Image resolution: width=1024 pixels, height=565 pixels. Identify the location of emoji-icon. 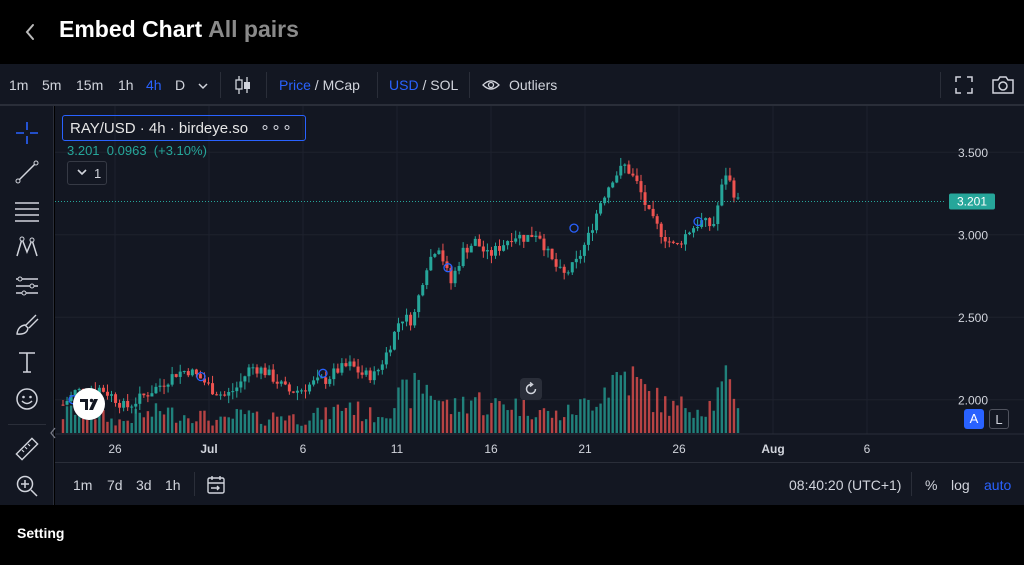
(27, 399).